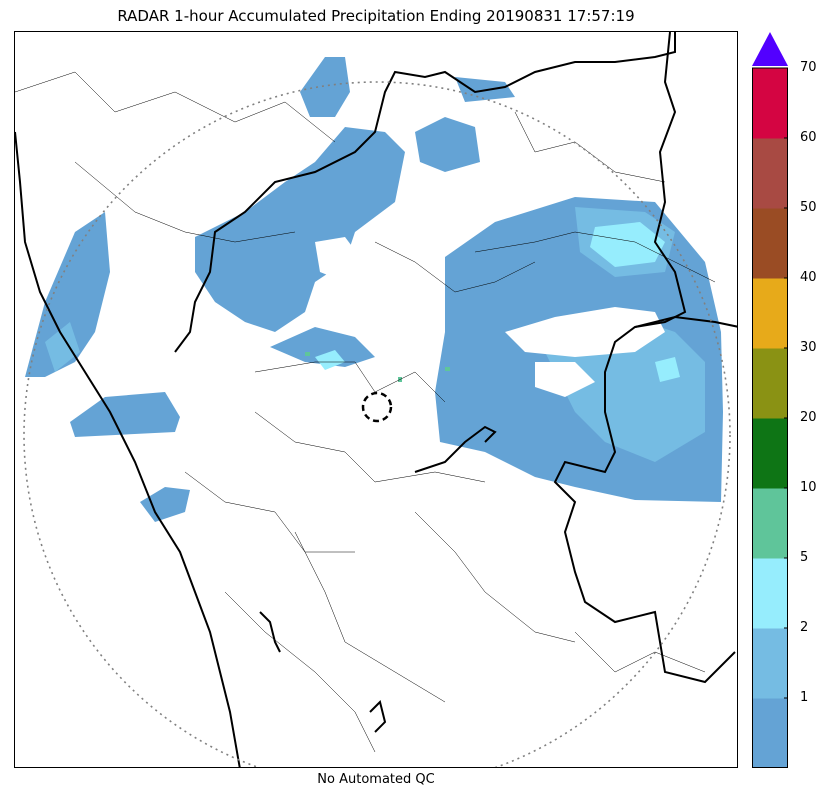 This screenshot has width=825, height=797. What do you see at coordinates (165, 504) in the screenshot?
I see `precip-southwest-blob` at bounding box center [165, 504].